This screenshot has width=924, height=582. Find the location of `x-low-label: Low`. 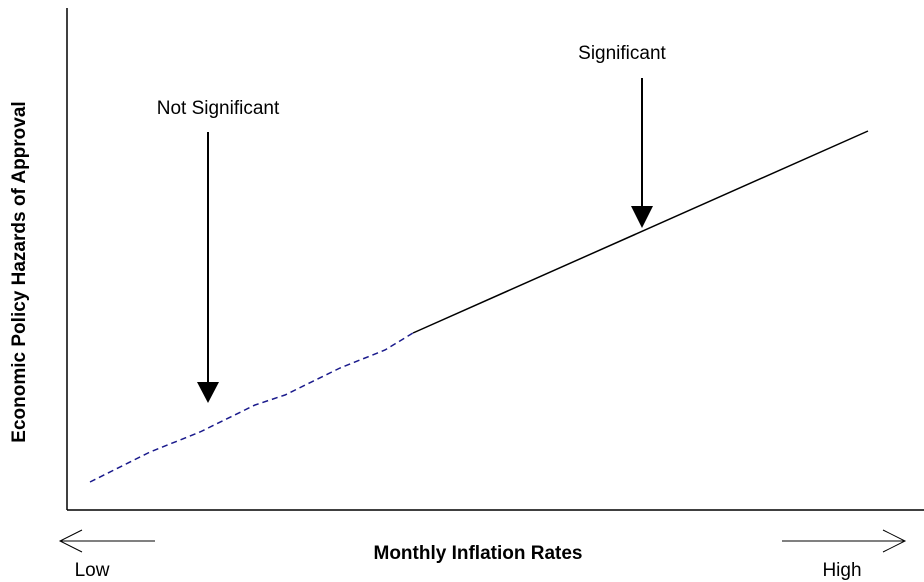

x-low-label: Low is located at coordinates (92, 570).